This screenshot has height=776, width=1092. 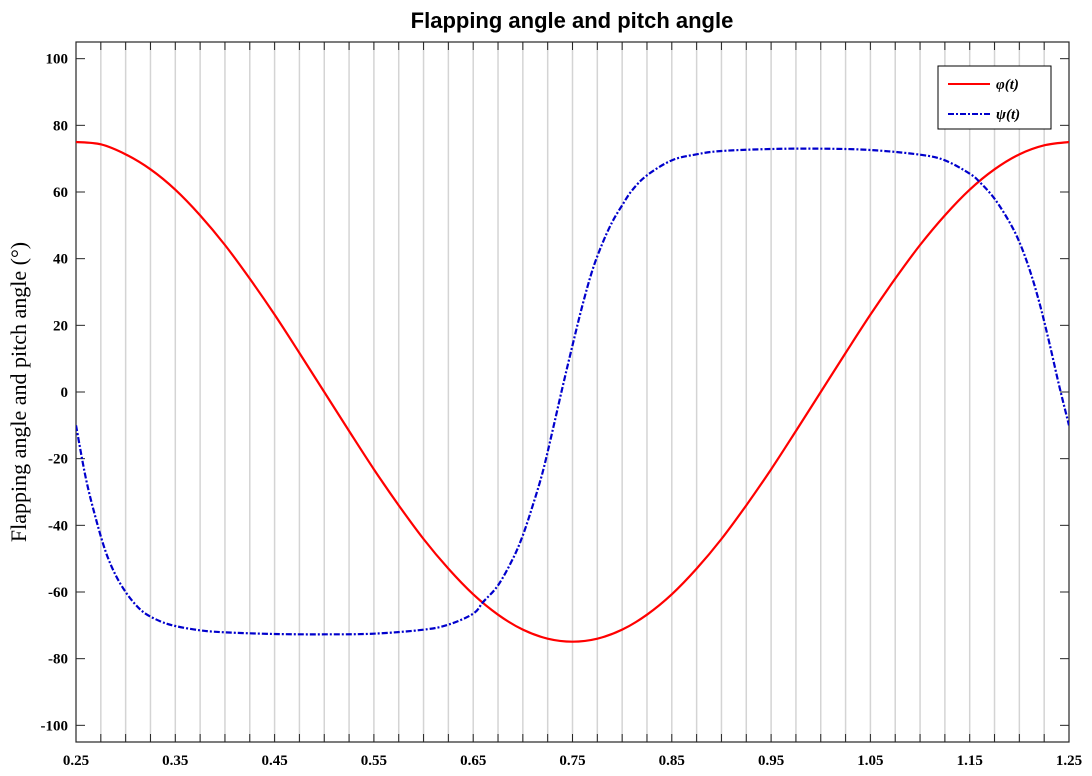 I want to click on x-tick-label: 0.75, so click(x=572, y=761).